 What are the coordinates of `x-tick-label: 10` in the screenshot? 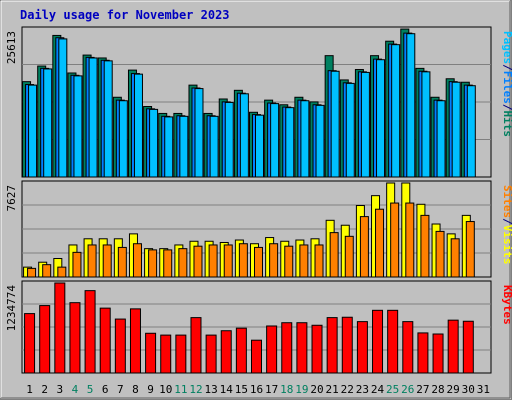 It's located at (165, 389).